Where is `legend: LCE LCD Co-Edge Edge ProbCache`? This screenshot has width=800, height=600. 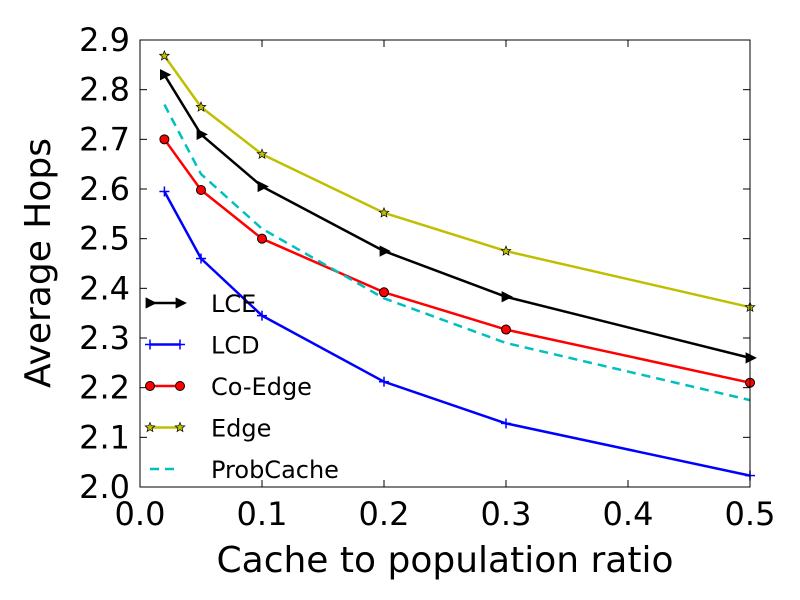
legend: LCE LCD Co-Edge Edge ProbCache is located at coordinates (241, 387).